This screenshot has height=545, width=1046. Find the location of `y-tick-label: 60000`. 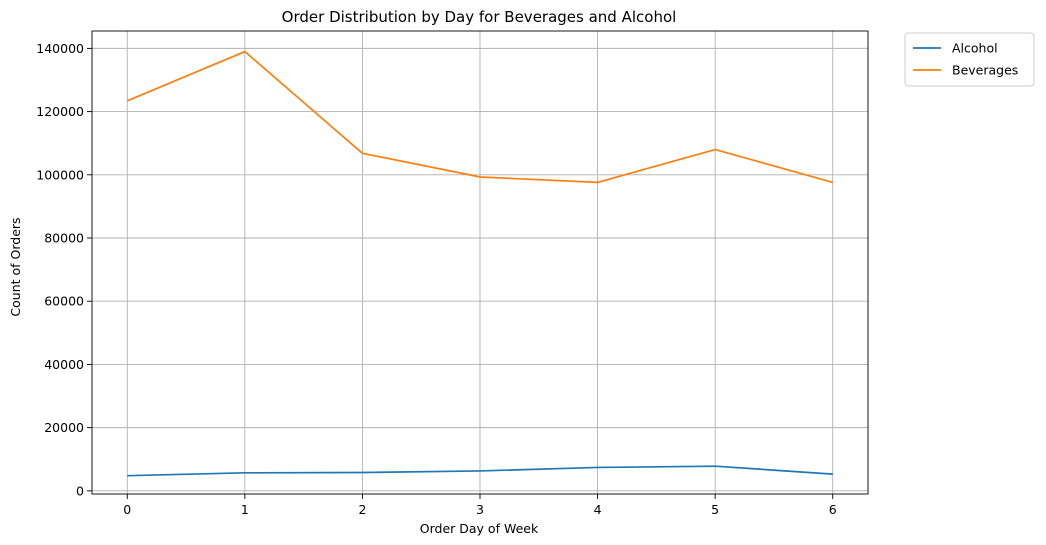

y-tick-label: 60000 is located at coordinates (64, 301).